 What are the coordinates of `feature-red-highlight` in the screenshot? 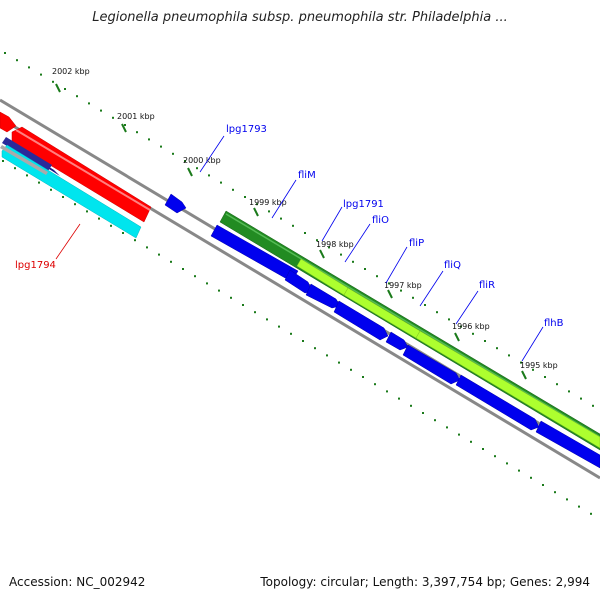 It's located at (83, 170).